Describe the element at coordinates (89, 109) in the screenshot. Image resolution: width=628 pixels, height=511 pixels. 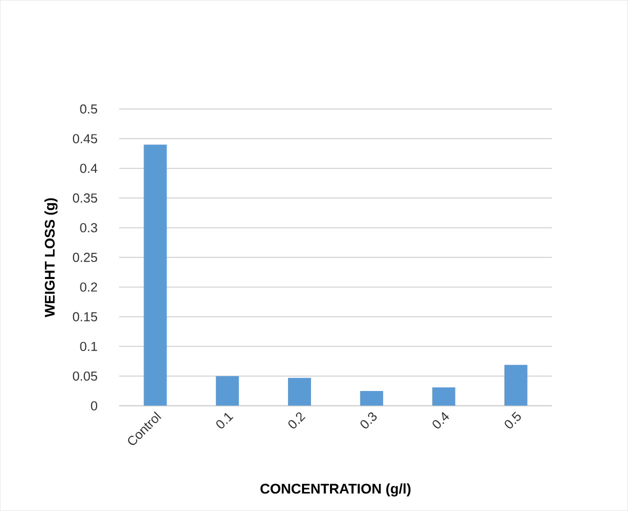
I see `y-tick-label: 0.5` at that location.